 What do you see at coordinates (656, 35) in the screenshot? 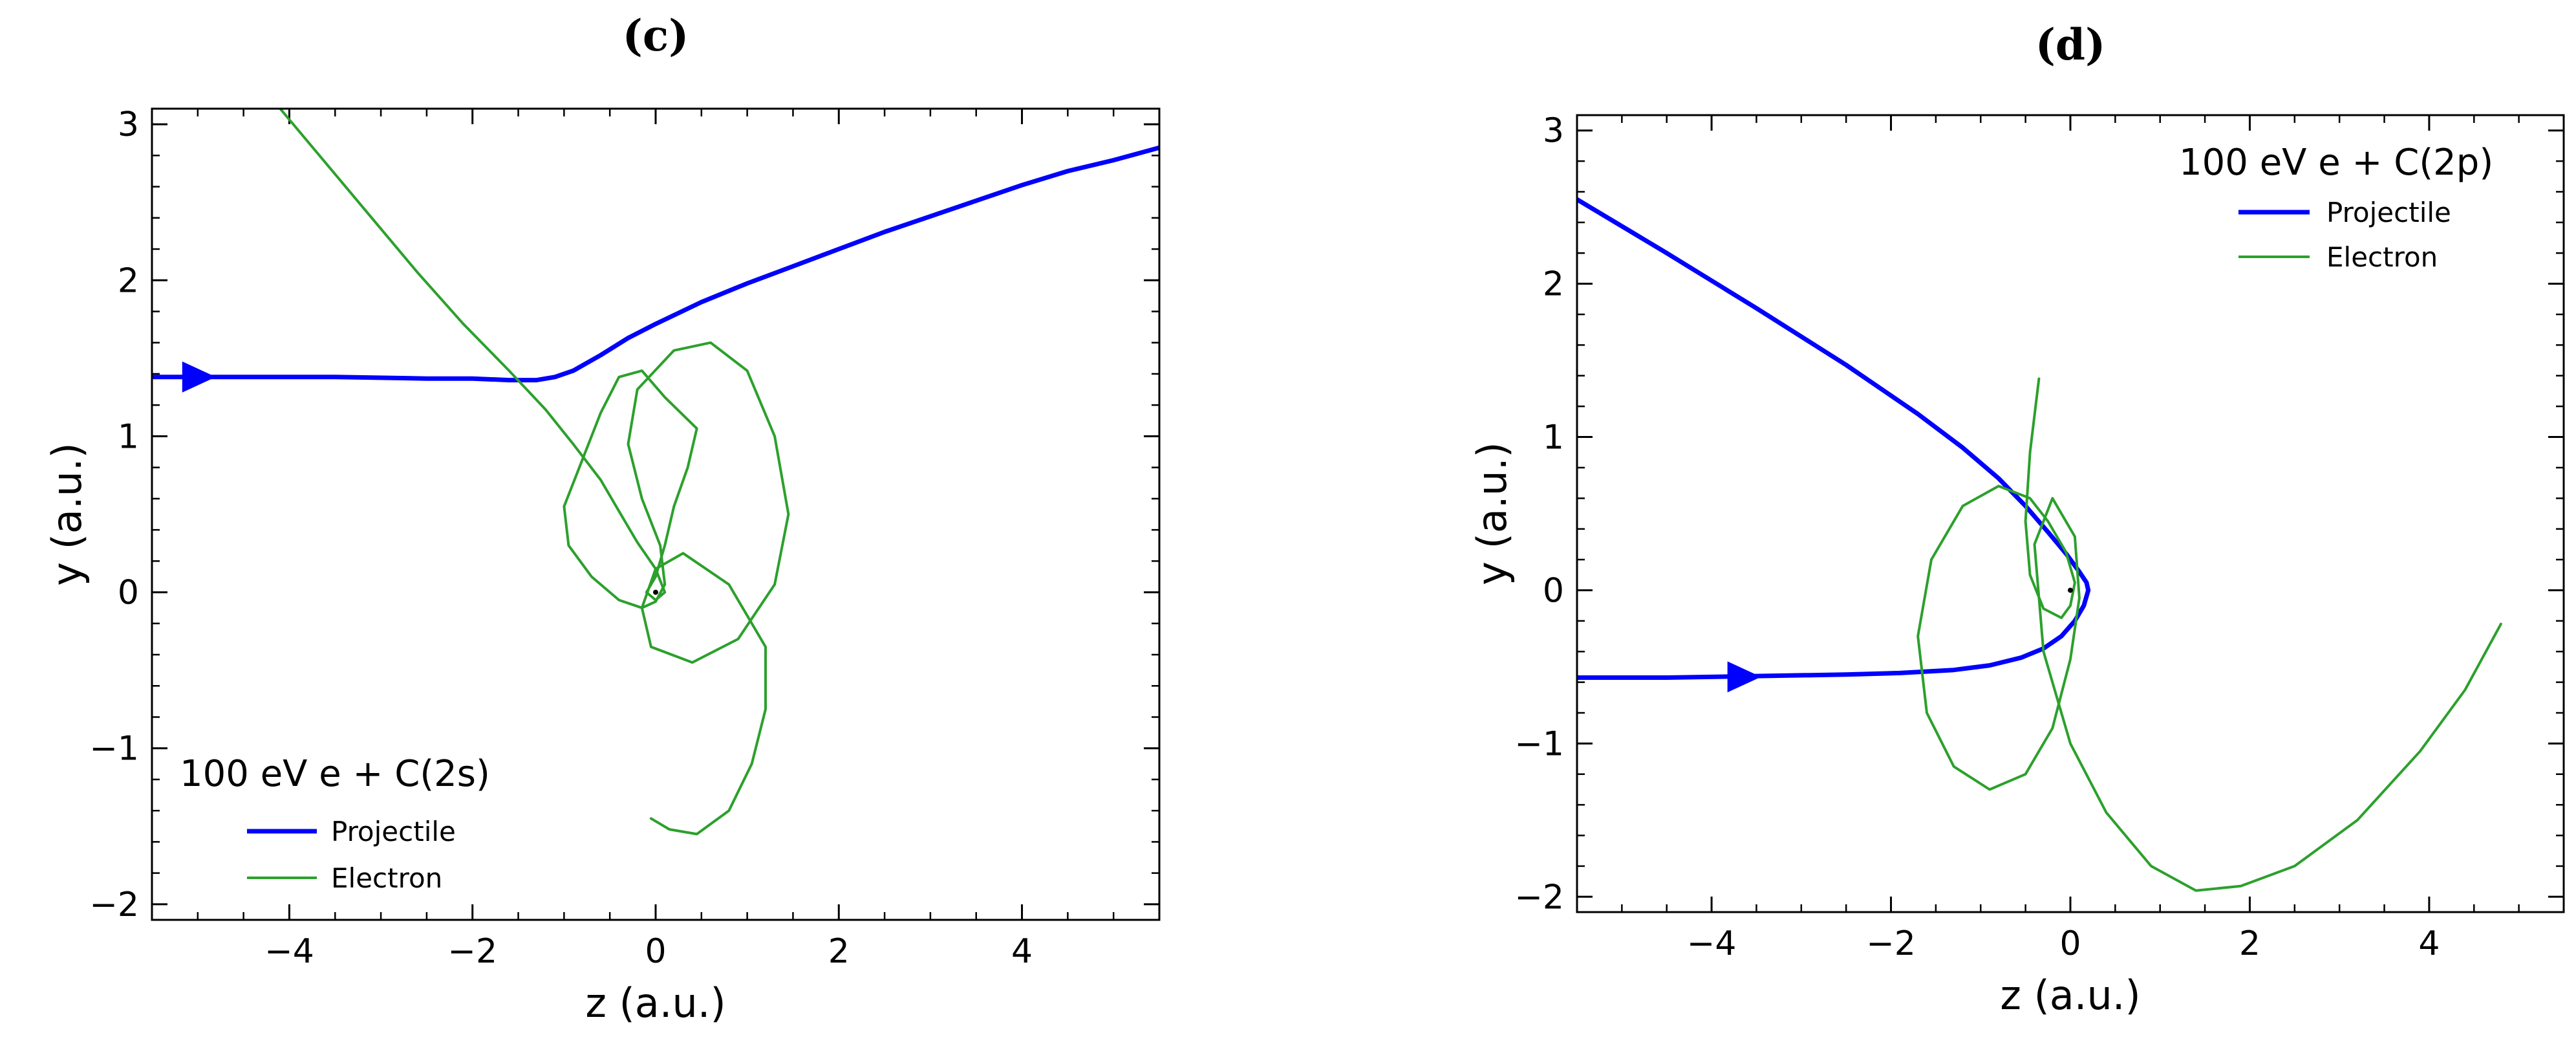
I see `panel-label: (c)` at bounding box center [656, 35].